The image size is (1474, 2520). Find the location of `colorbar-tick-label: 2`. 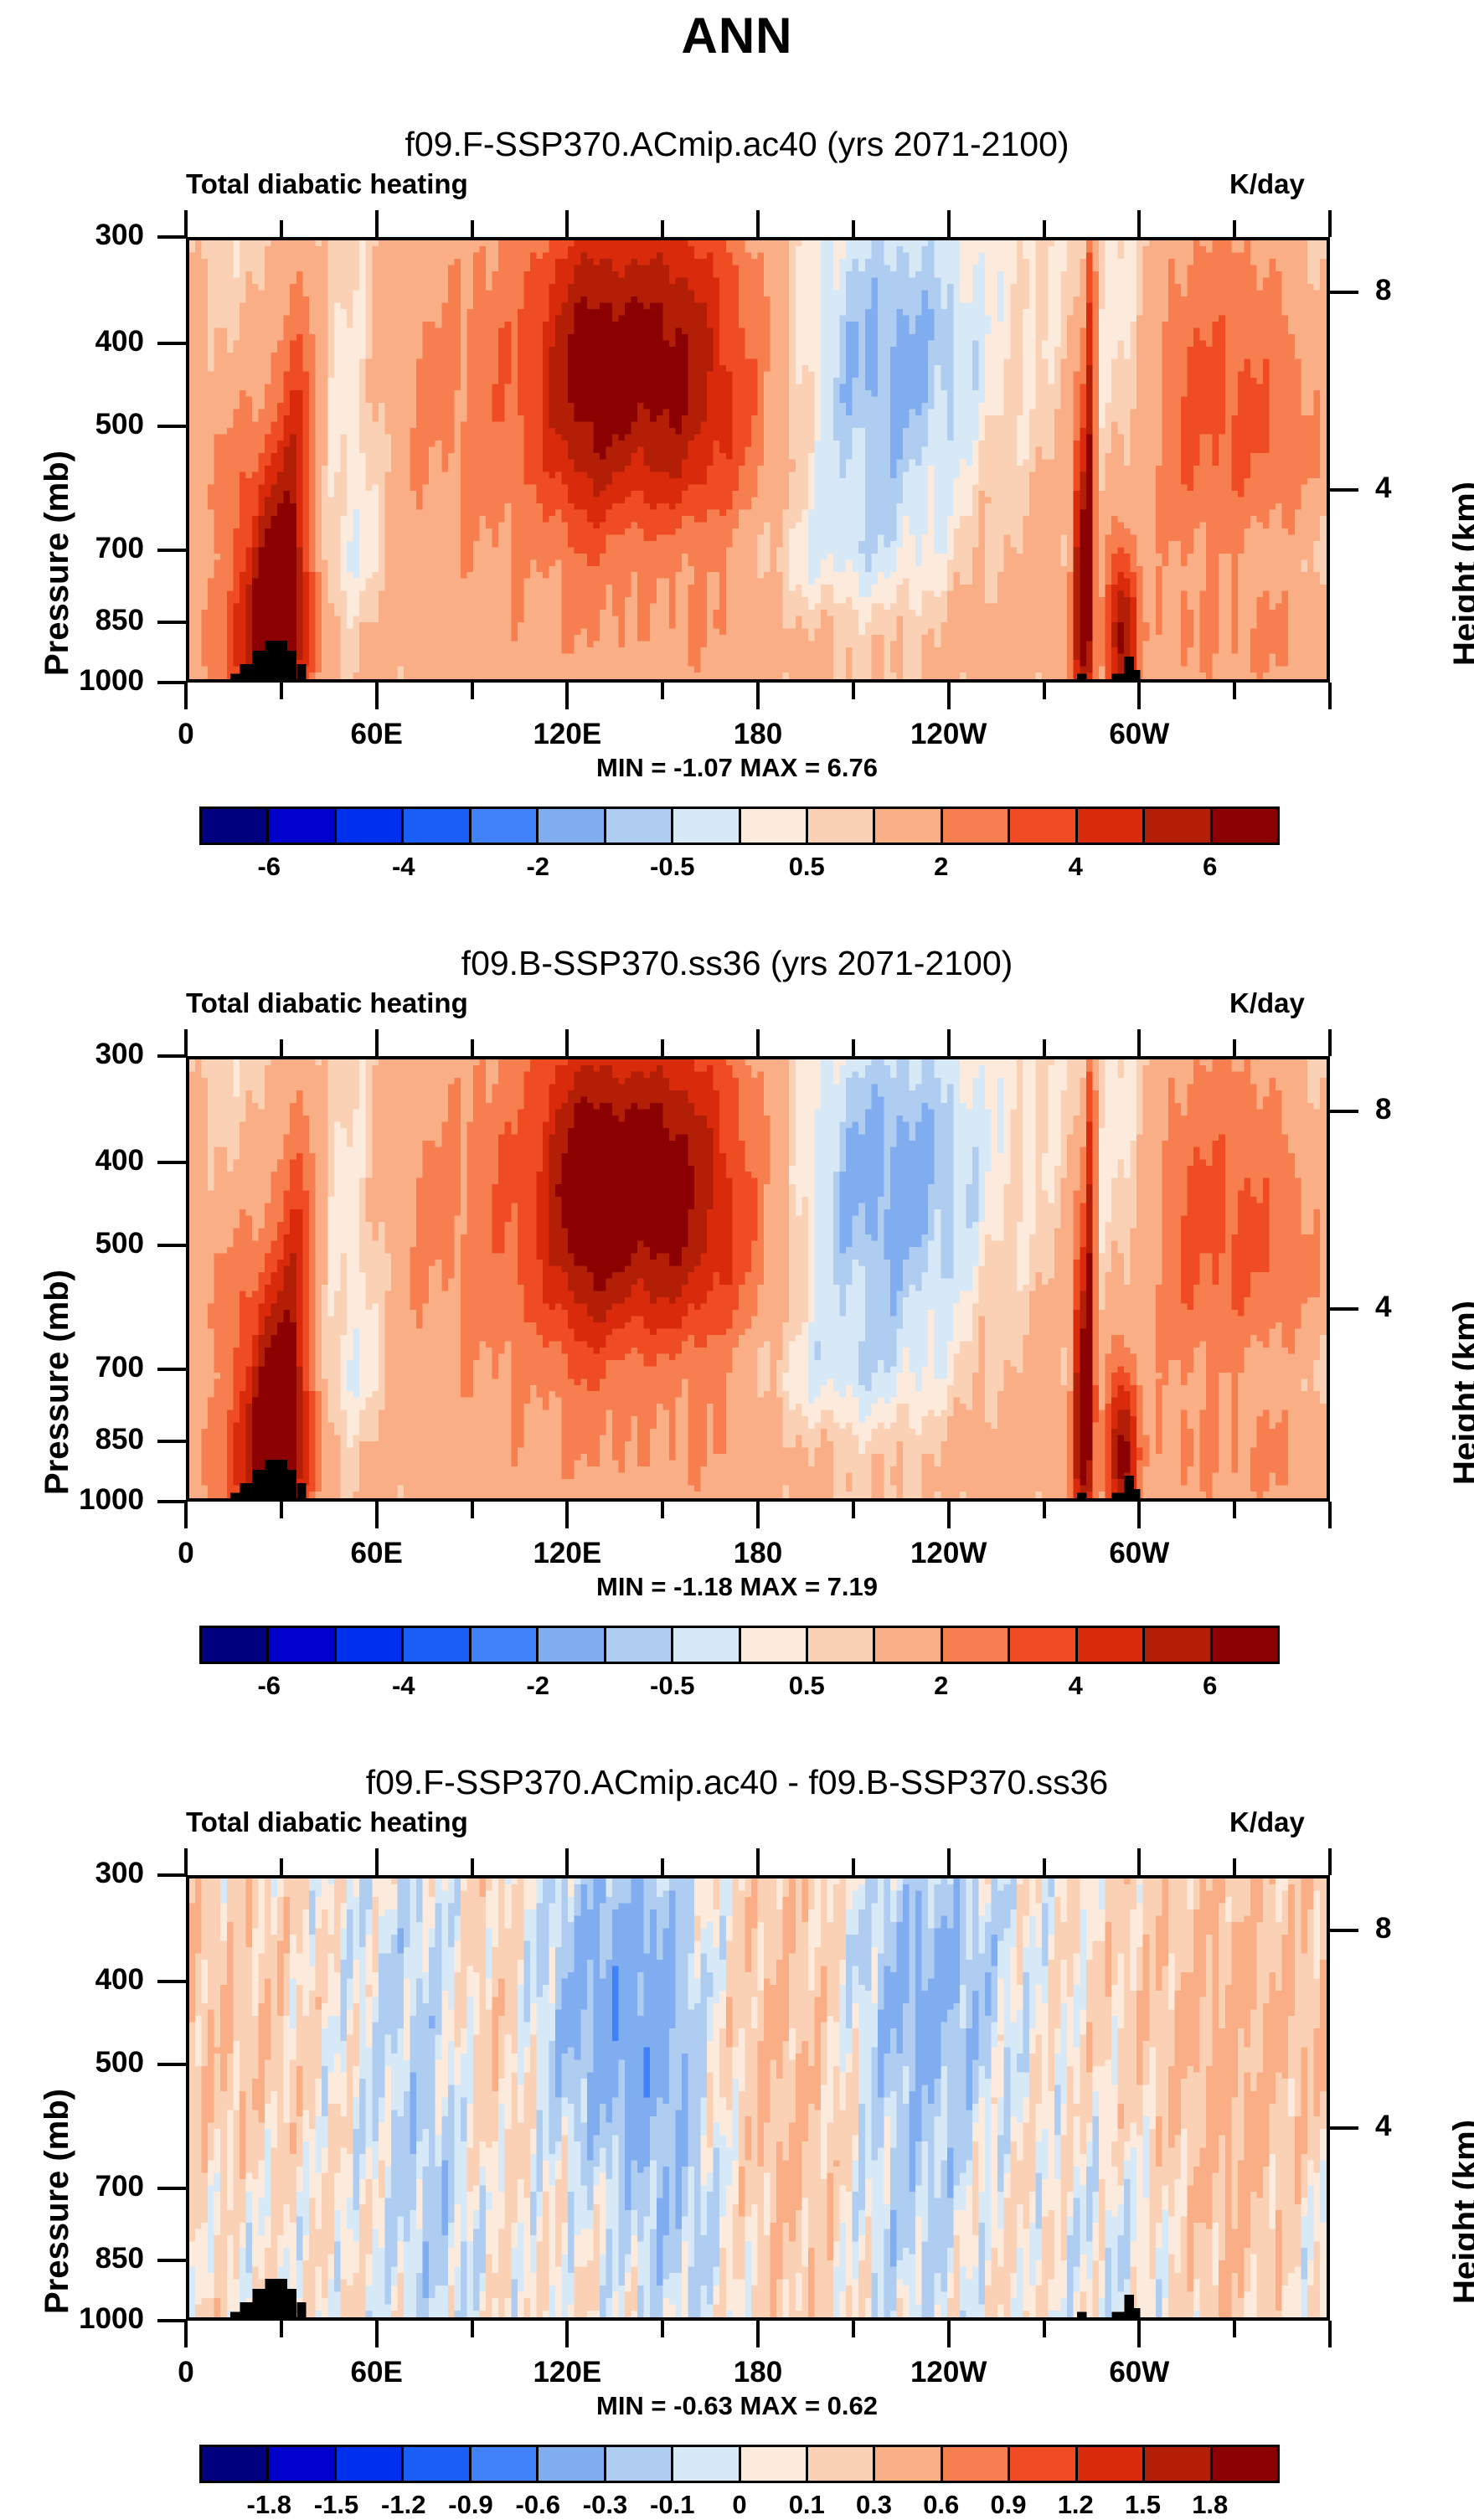

colorbar-tick-label: 2 is located at coordinates (941, 867).